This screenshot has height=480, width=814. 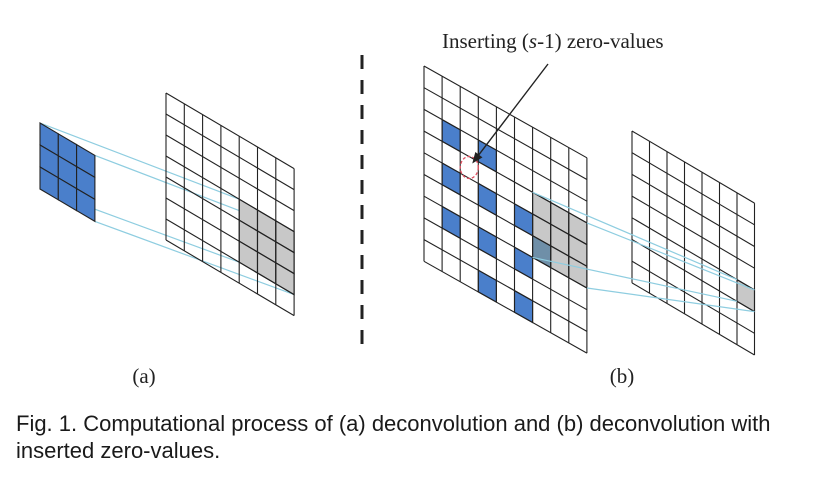 I want to click on output-grid-b, so click(x=693, y=243).